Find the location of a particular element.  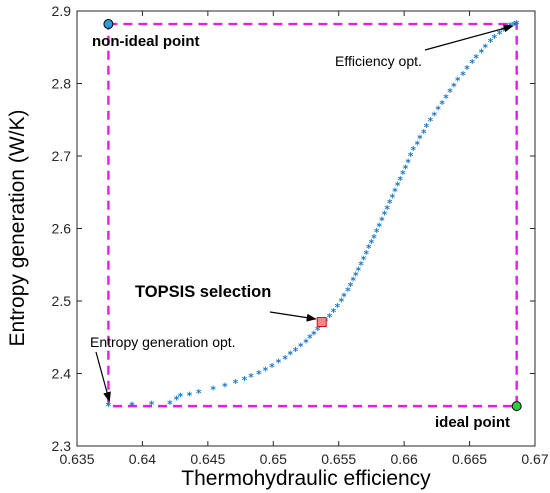

topsis-point-marker is located at coordinates (321, 322).